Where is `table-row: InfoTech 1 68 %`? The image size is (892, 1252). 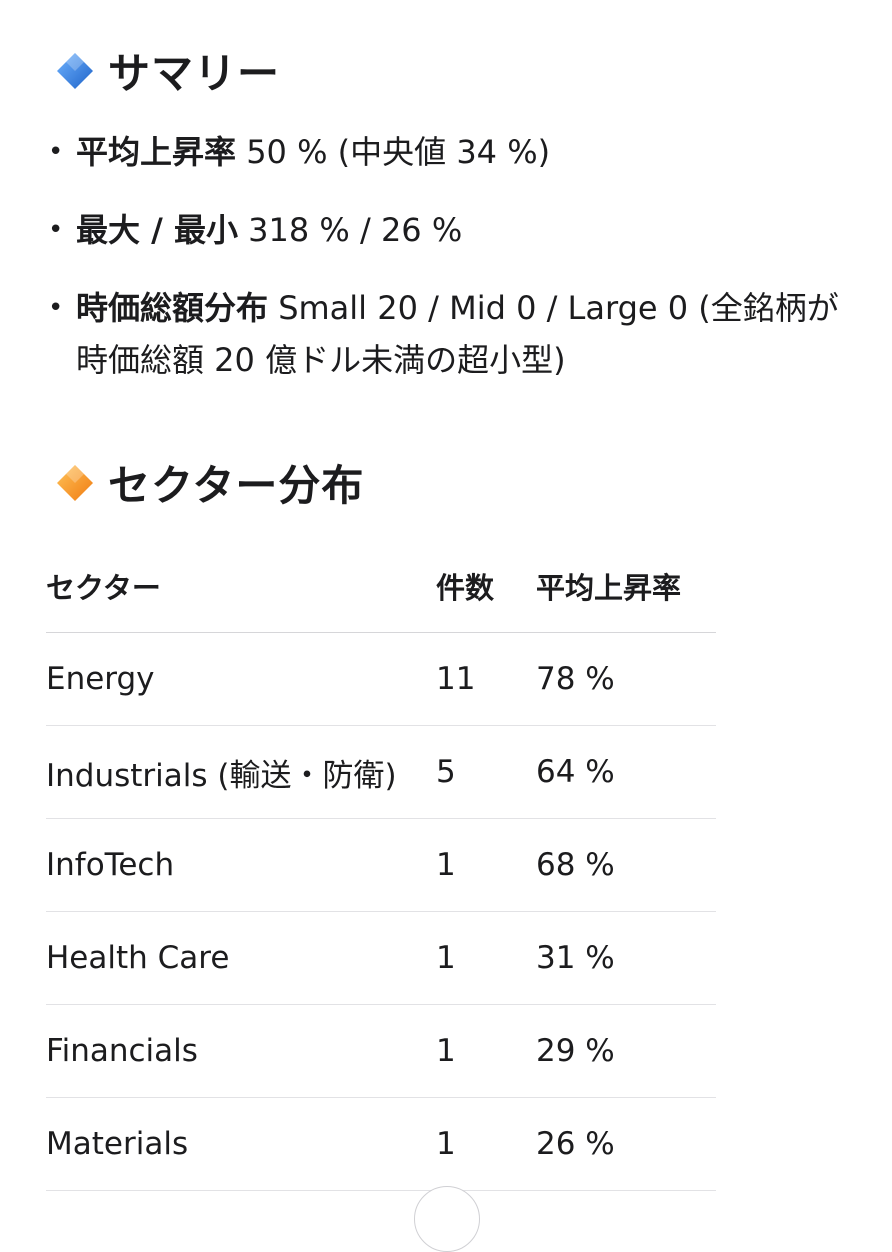 table-row: InfoTech 1 68 % is located at coordinates (381, 865).